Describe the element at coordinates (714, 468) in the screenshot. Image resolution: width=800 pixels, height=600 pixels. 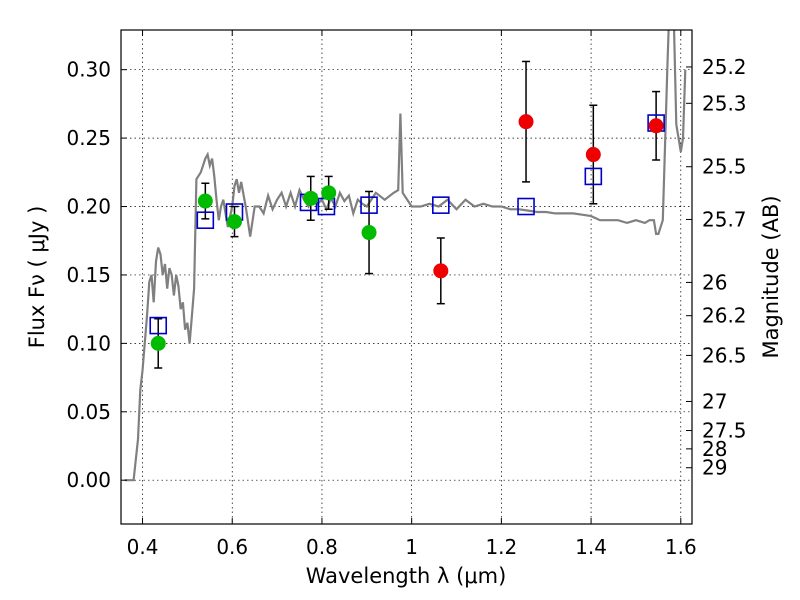
I see `y2-tick-label-10: 29` at that location.